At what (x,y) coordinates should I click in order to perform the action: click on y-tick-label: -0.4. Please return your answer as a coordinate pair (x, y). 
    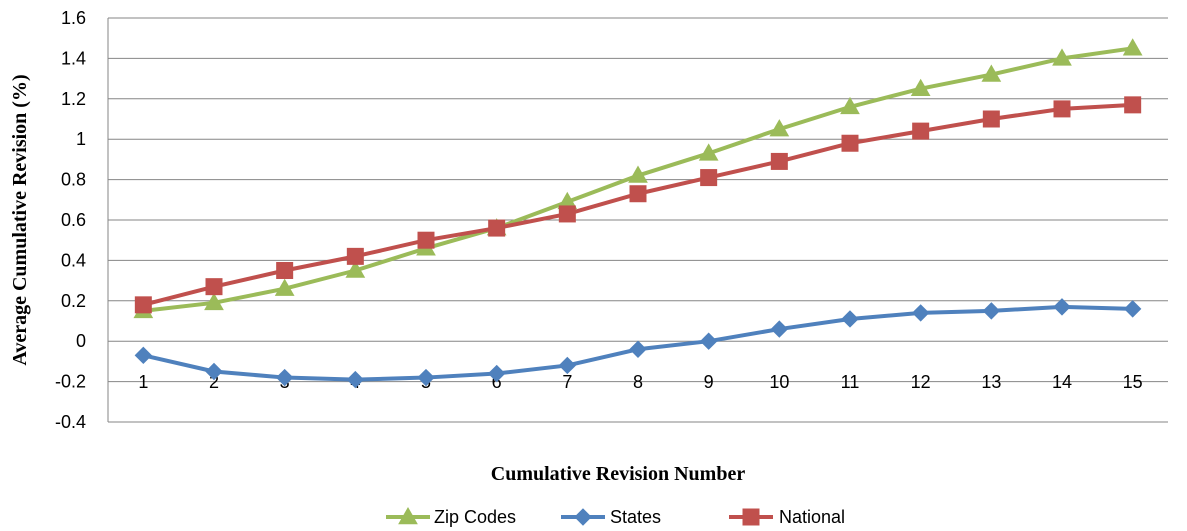
    Looking at the image, I should click on (70, 422).